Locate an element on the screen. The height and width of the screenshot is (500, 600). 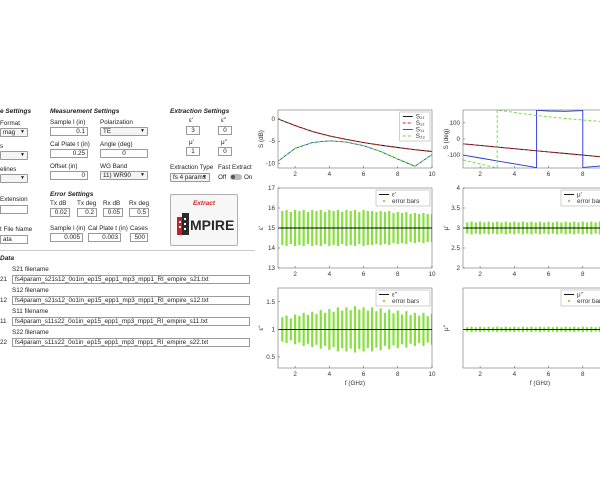
label: Format is located at coordinates (10, 123).